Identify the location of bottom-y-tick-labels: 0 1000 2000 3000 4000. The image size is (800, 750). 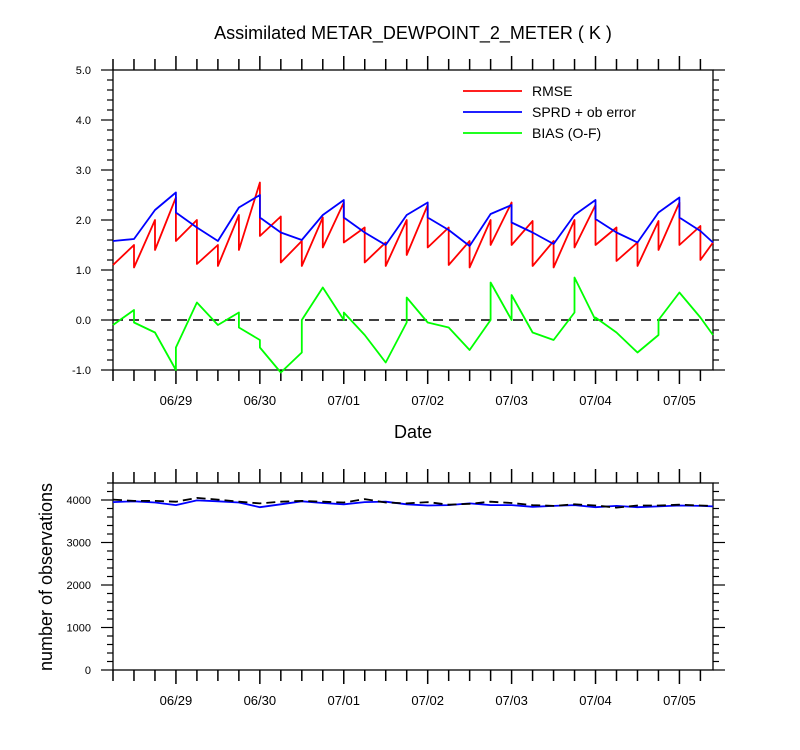
(79, 586).